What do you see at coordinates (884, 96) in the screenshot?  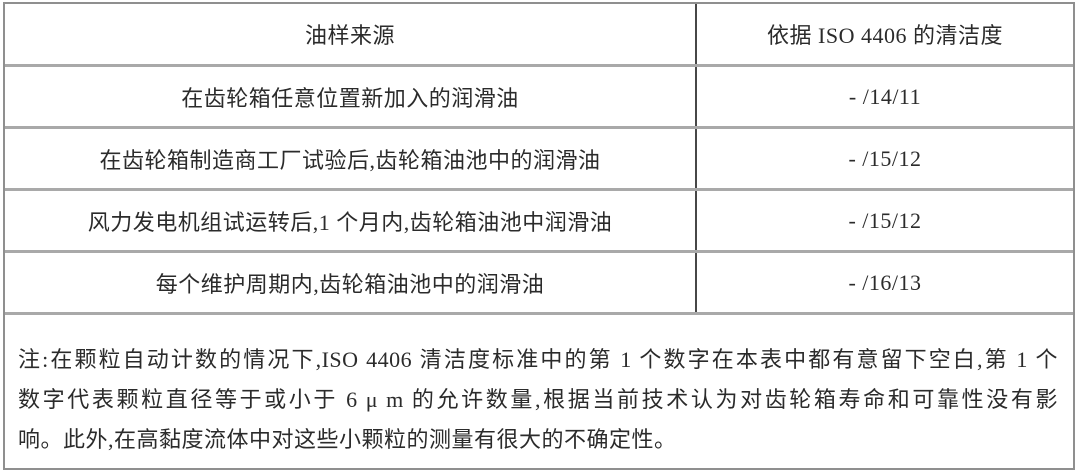 I see `cleanliness-value-cell: - /14/11` at bounding box center [884, 96].